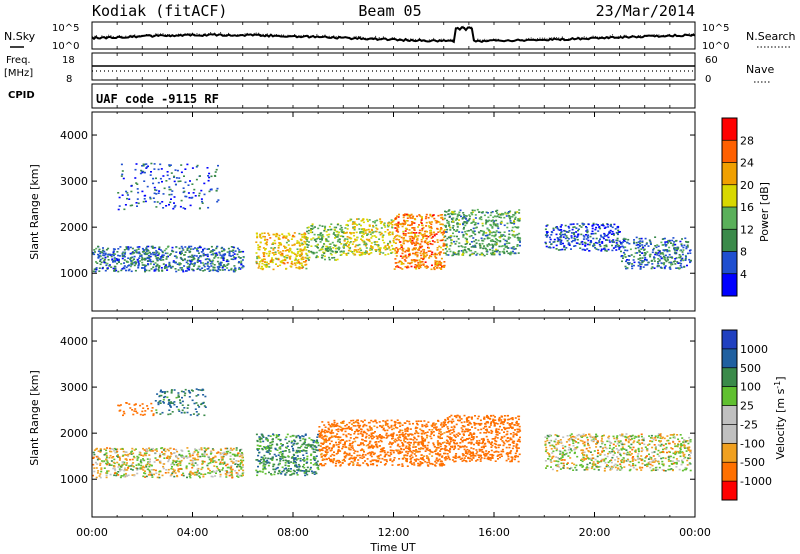 This screenshot has width=800, height=554. Describe the element at coordinates (68, 60) in the screenshot. I see `freq-tick-top: 18` at that location.